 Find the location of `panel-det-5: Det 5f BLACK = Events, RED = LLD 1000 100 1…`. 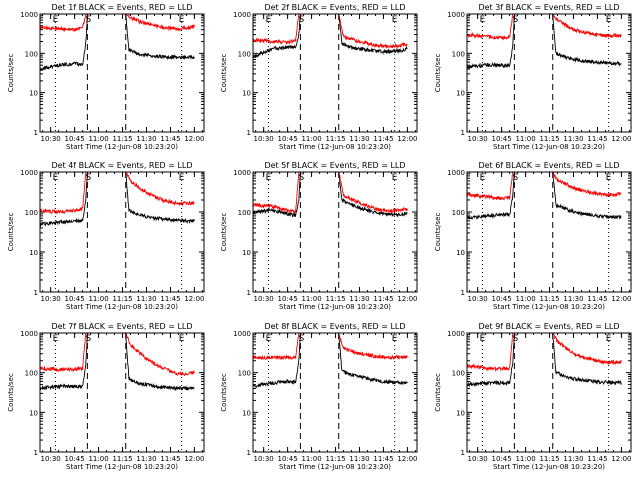

panel-det-5: Det 5f BLACK = Events, RED = LLD 1000 100 1… is located at coordinates (319, 236).